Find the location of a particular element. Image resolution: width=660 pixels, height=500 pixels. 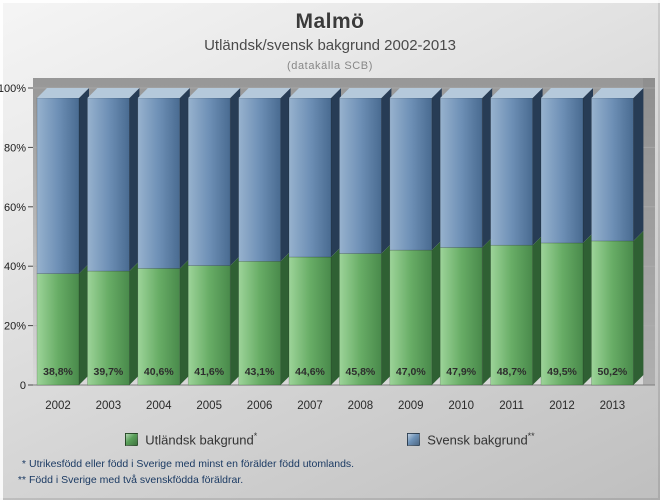

y-tick-label: 20% is located at coordinates (15, 327).